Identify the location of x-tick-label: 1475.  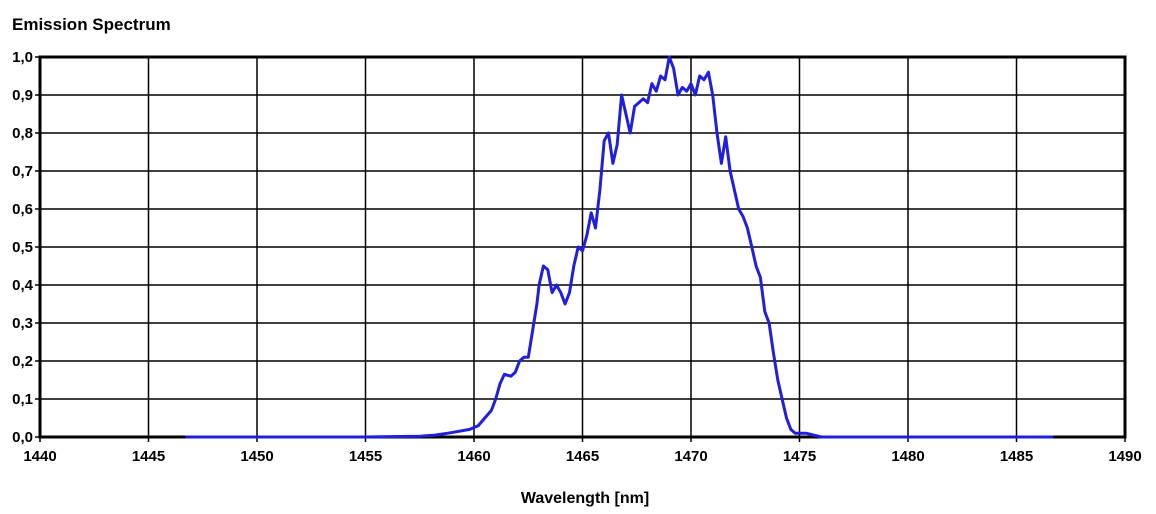
(799, 456).